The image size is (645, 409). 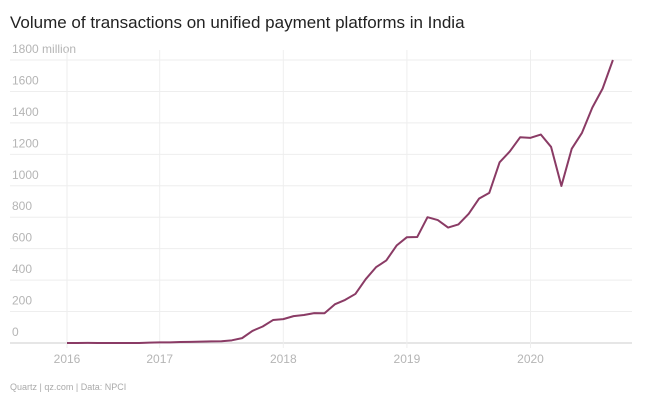 I want to click on x-tick-label: 2019, so click(x=407, y=359).